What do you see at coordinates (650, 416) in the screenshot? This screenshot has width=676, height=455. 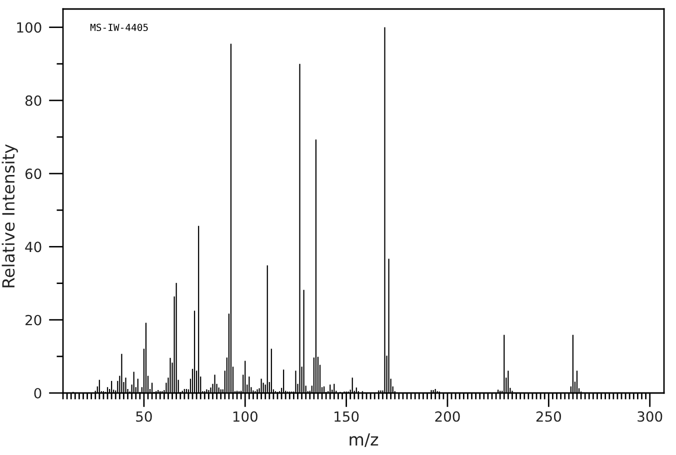 I see `x-tick-label: 300` at bounding box center [650, 416].